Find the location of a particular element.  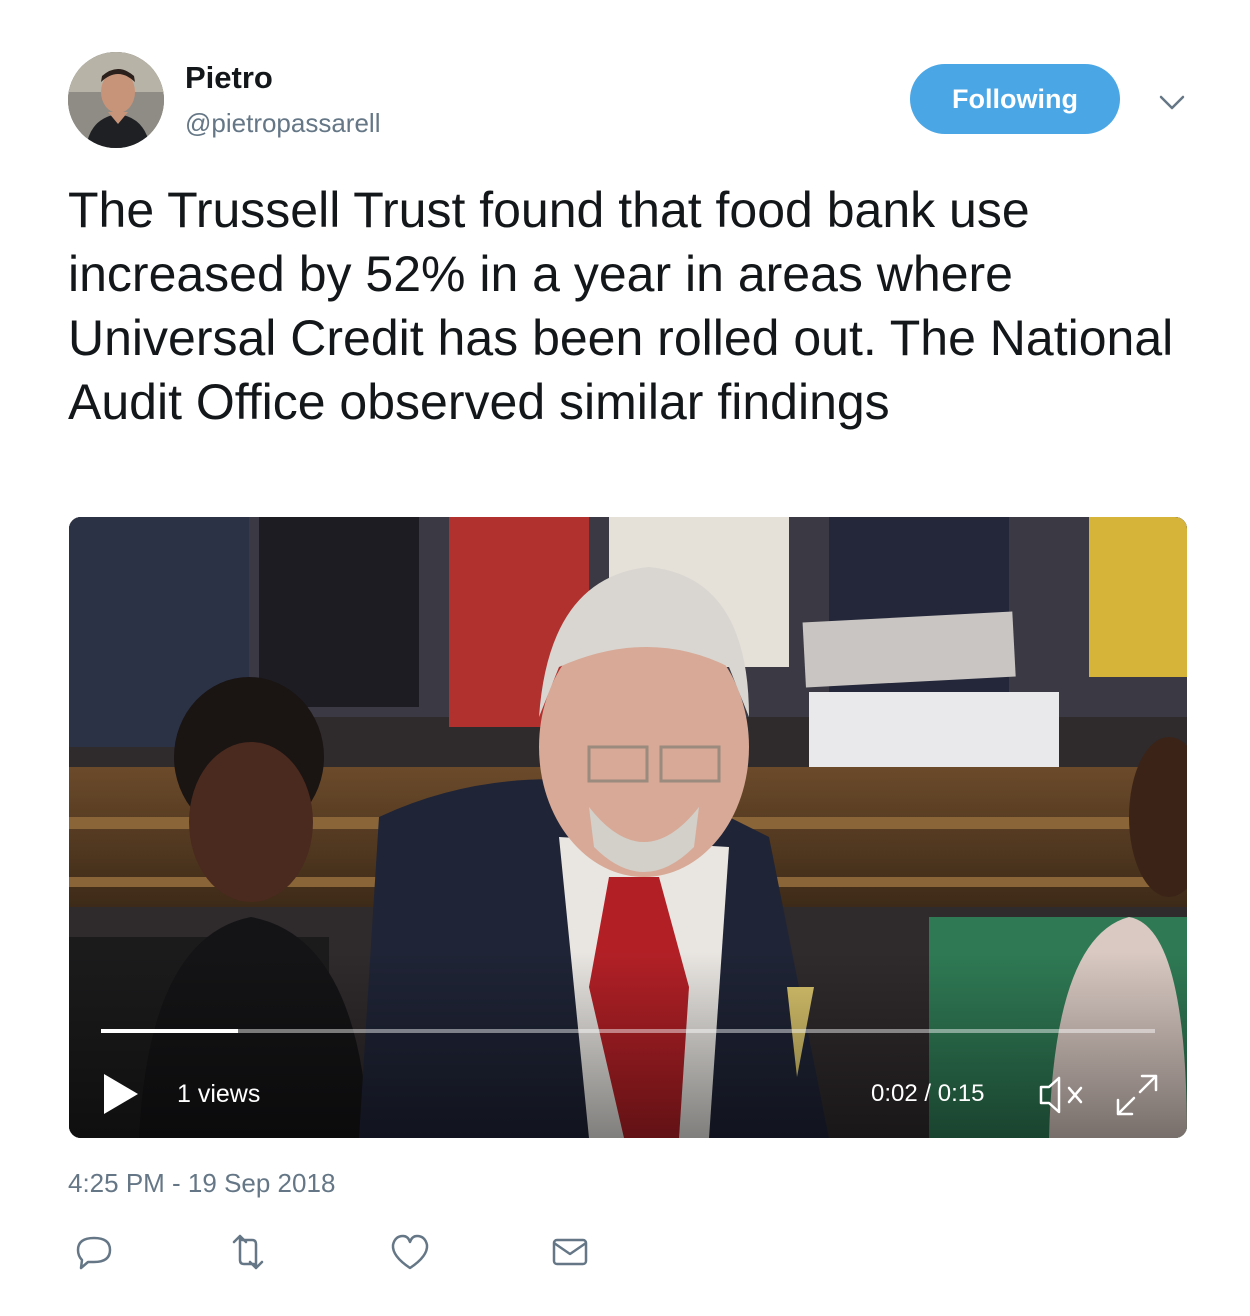

following-button: Following is located at coordinates (1015, 99).